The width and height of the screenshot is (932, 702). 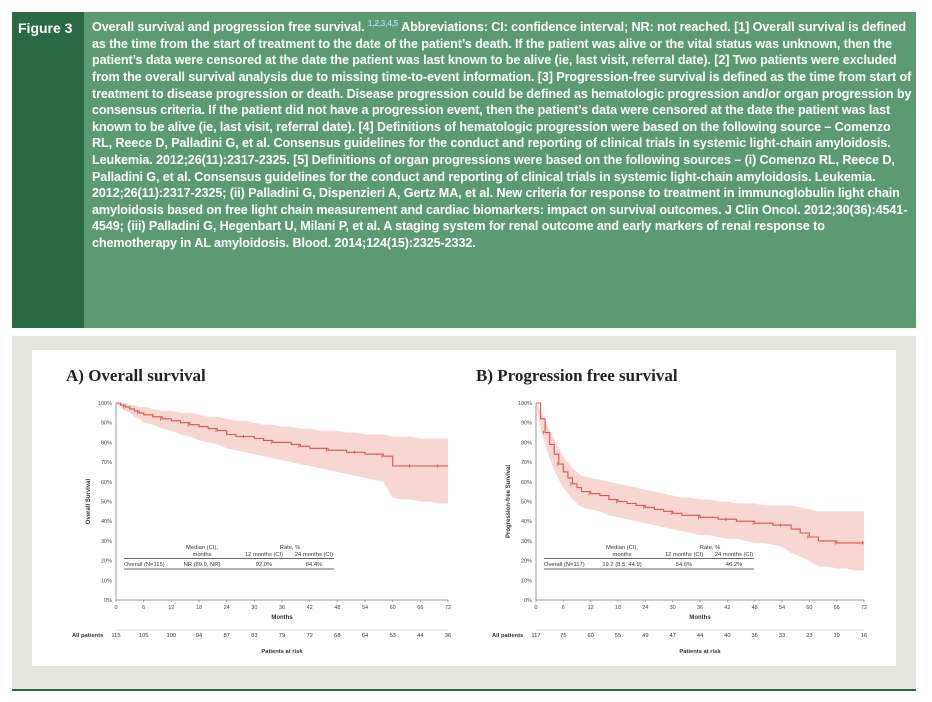 What do you see at coordinates (171, 636) in the screenshot?
I see `at-risk-count: 100` at bounding box center [171, 636].